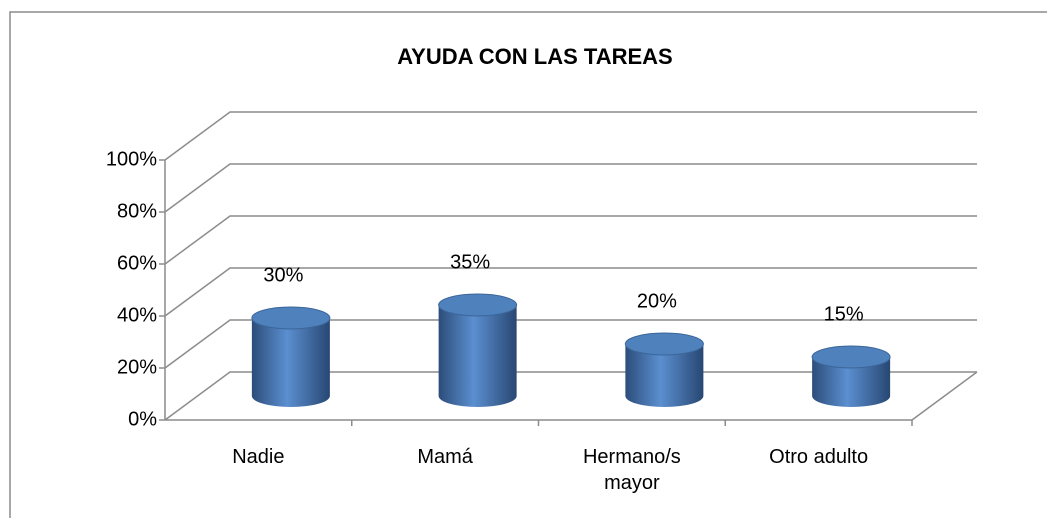  Describe the element at coordinates (137, 211) in the screenshot. I see `y-tick-label: 80%` at that location.